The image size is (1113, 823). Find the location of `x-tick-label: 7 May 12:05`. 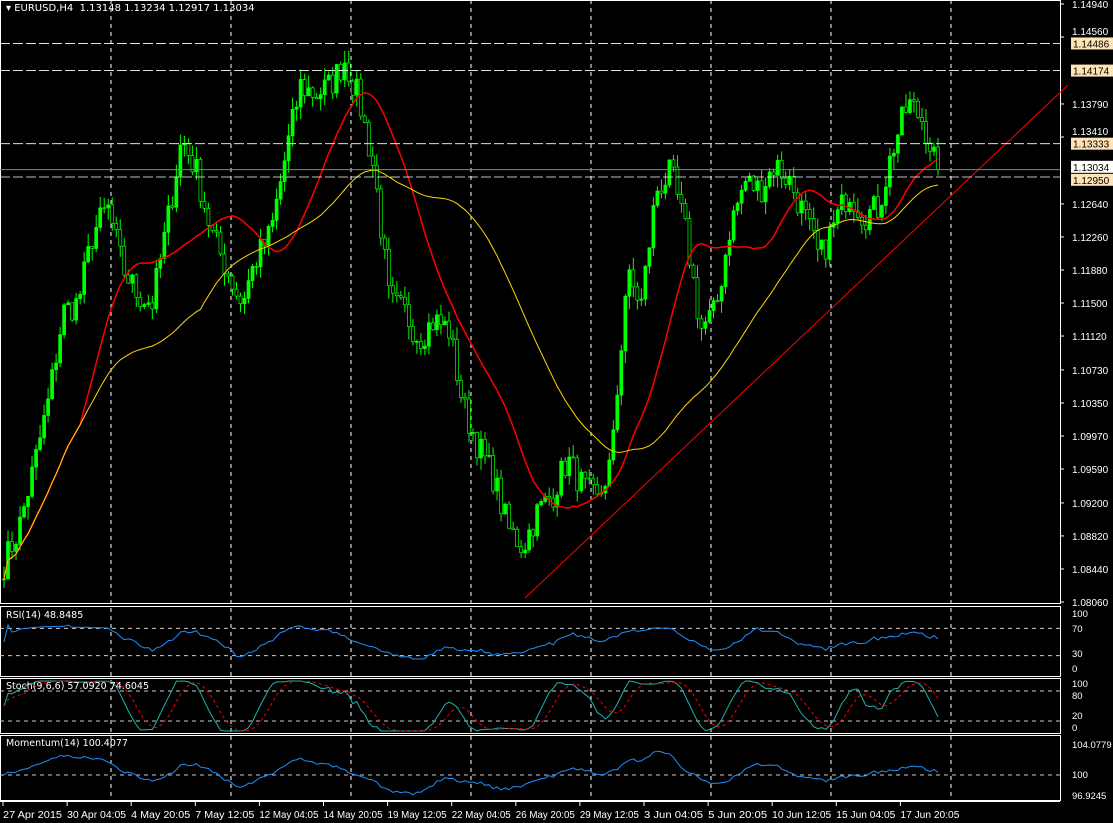

x-tick-label: 7 May 12:05 is located at coordinates (224, 815).